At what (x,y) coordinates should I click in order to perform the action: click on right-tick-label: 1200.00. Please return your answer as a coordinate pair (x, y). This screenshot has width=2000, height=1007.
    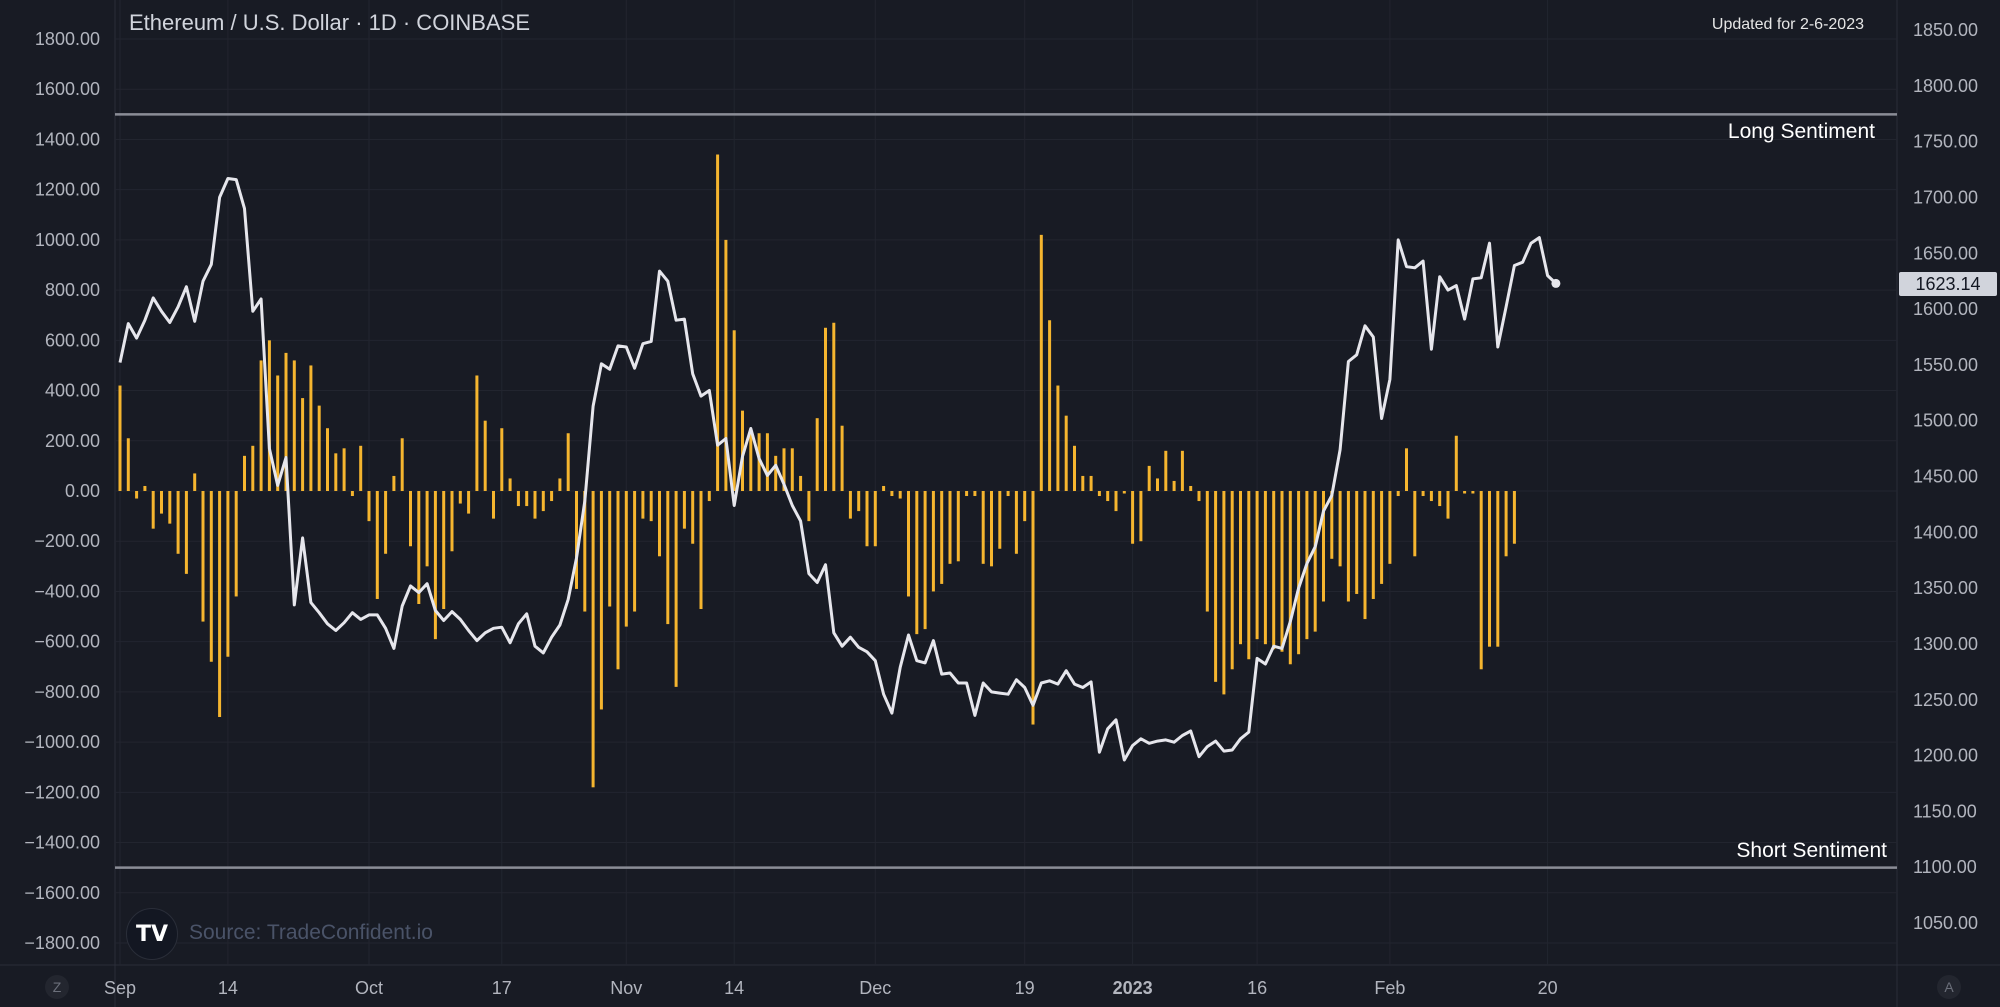
    Looking at the image, I should click on (1945, 756).